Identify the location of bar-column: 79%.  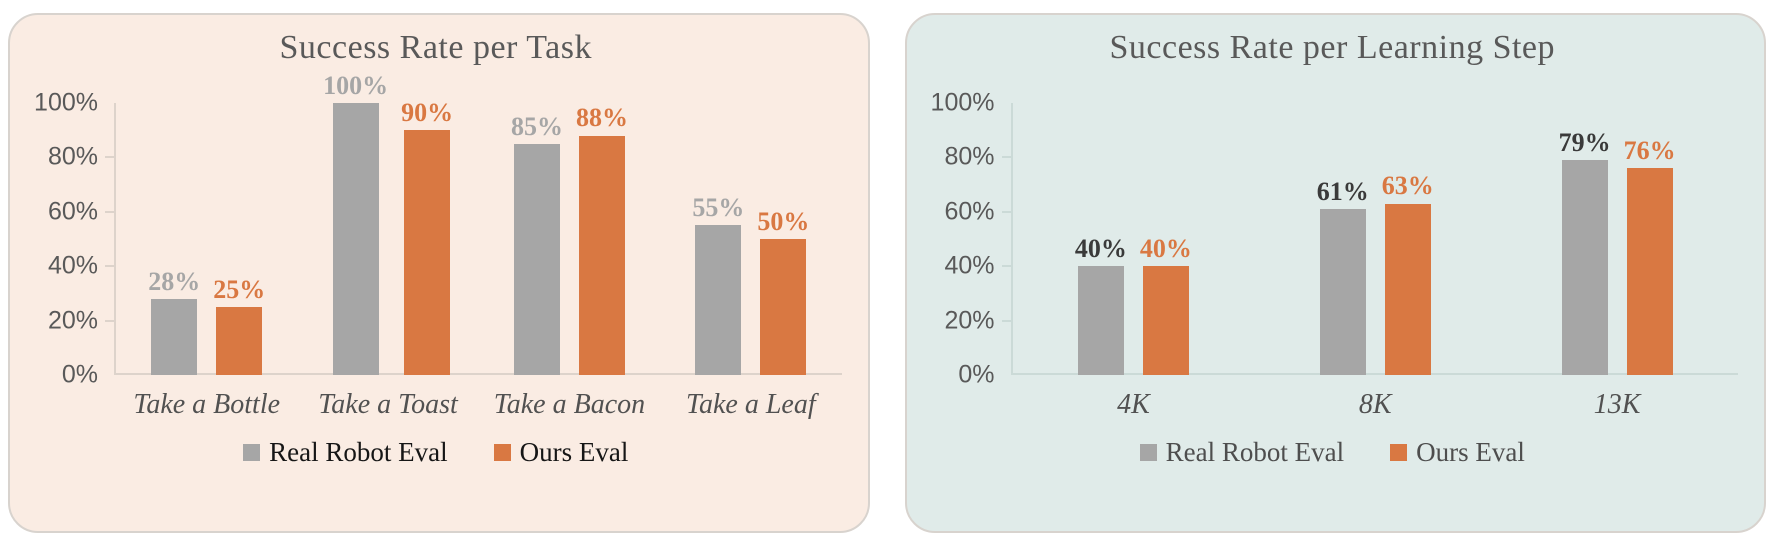
(1585, 252).